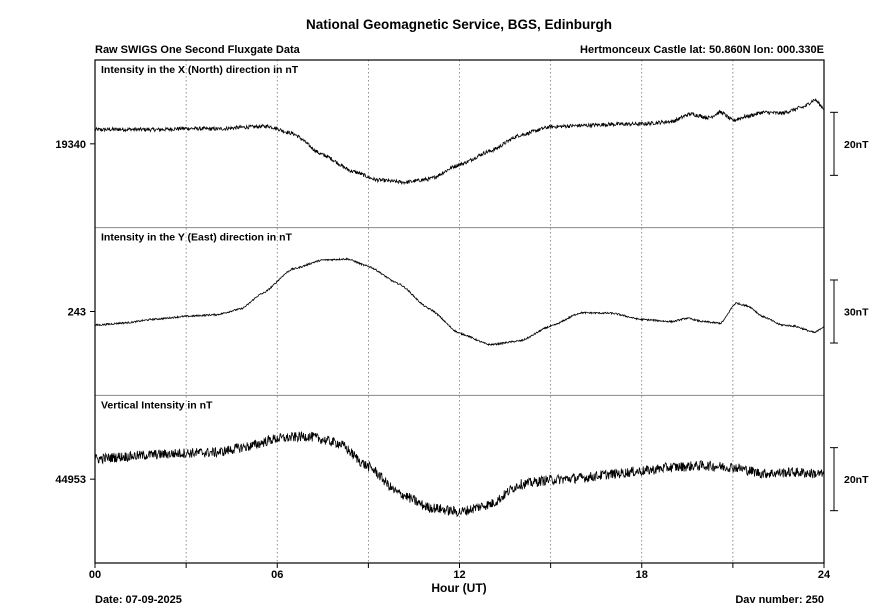 Image resolution: width=878 pixels, height=603 pixels. I want to click on footer-date: Date: 07-09-2025, so click(138, 598).